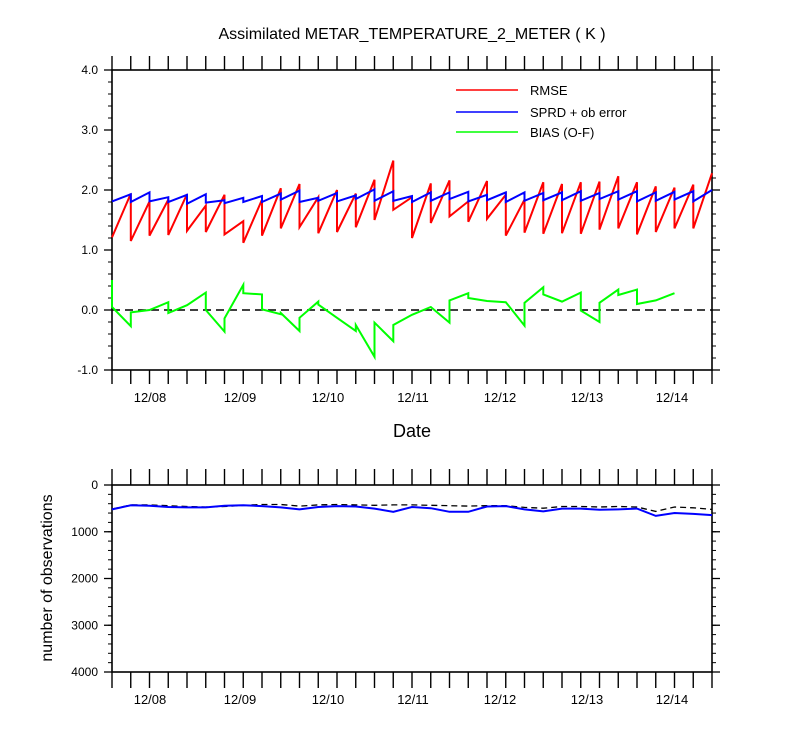 This screenshot has width=800, height=750. Describe the element at coordinates (562, 132) in the screenshot. I see `legend-label-2: BIAS (O-F)` at that location.